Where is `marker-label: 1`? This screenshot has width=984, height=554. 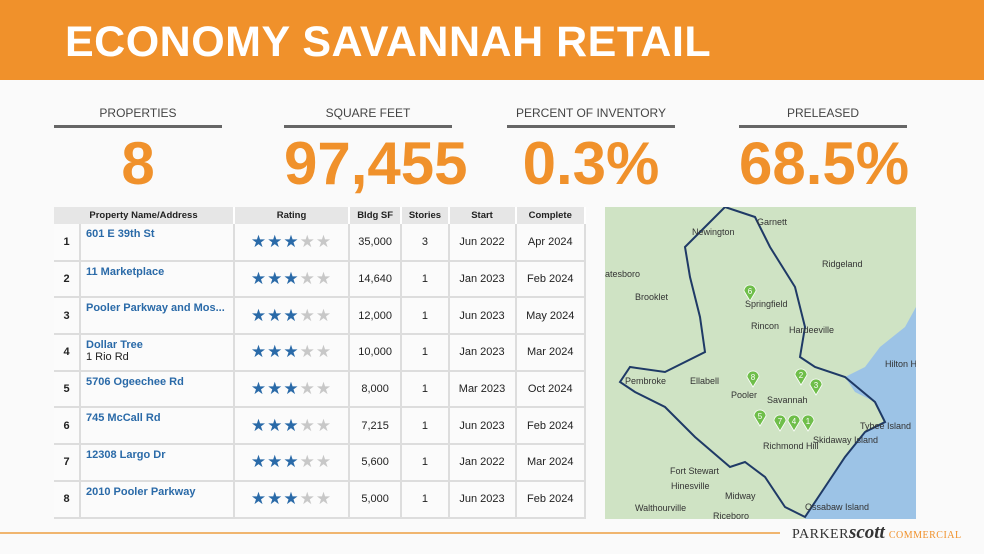 marker-label: 1 is located at coordinates (808, 421).